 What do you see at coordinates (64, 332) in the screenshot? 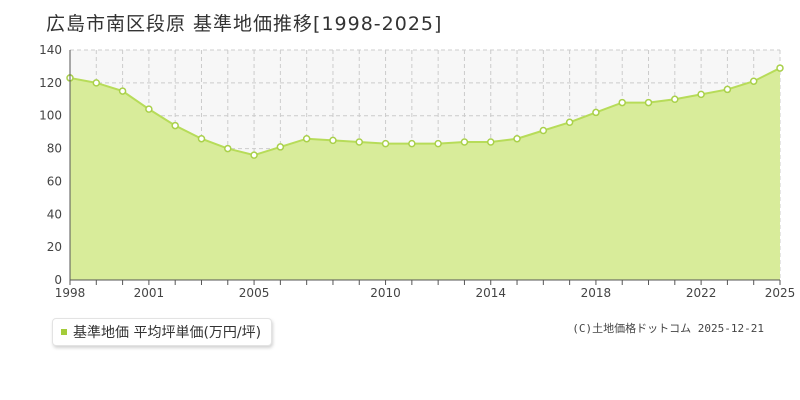
I see `legend-swatch` at bounding box center [64, 332].